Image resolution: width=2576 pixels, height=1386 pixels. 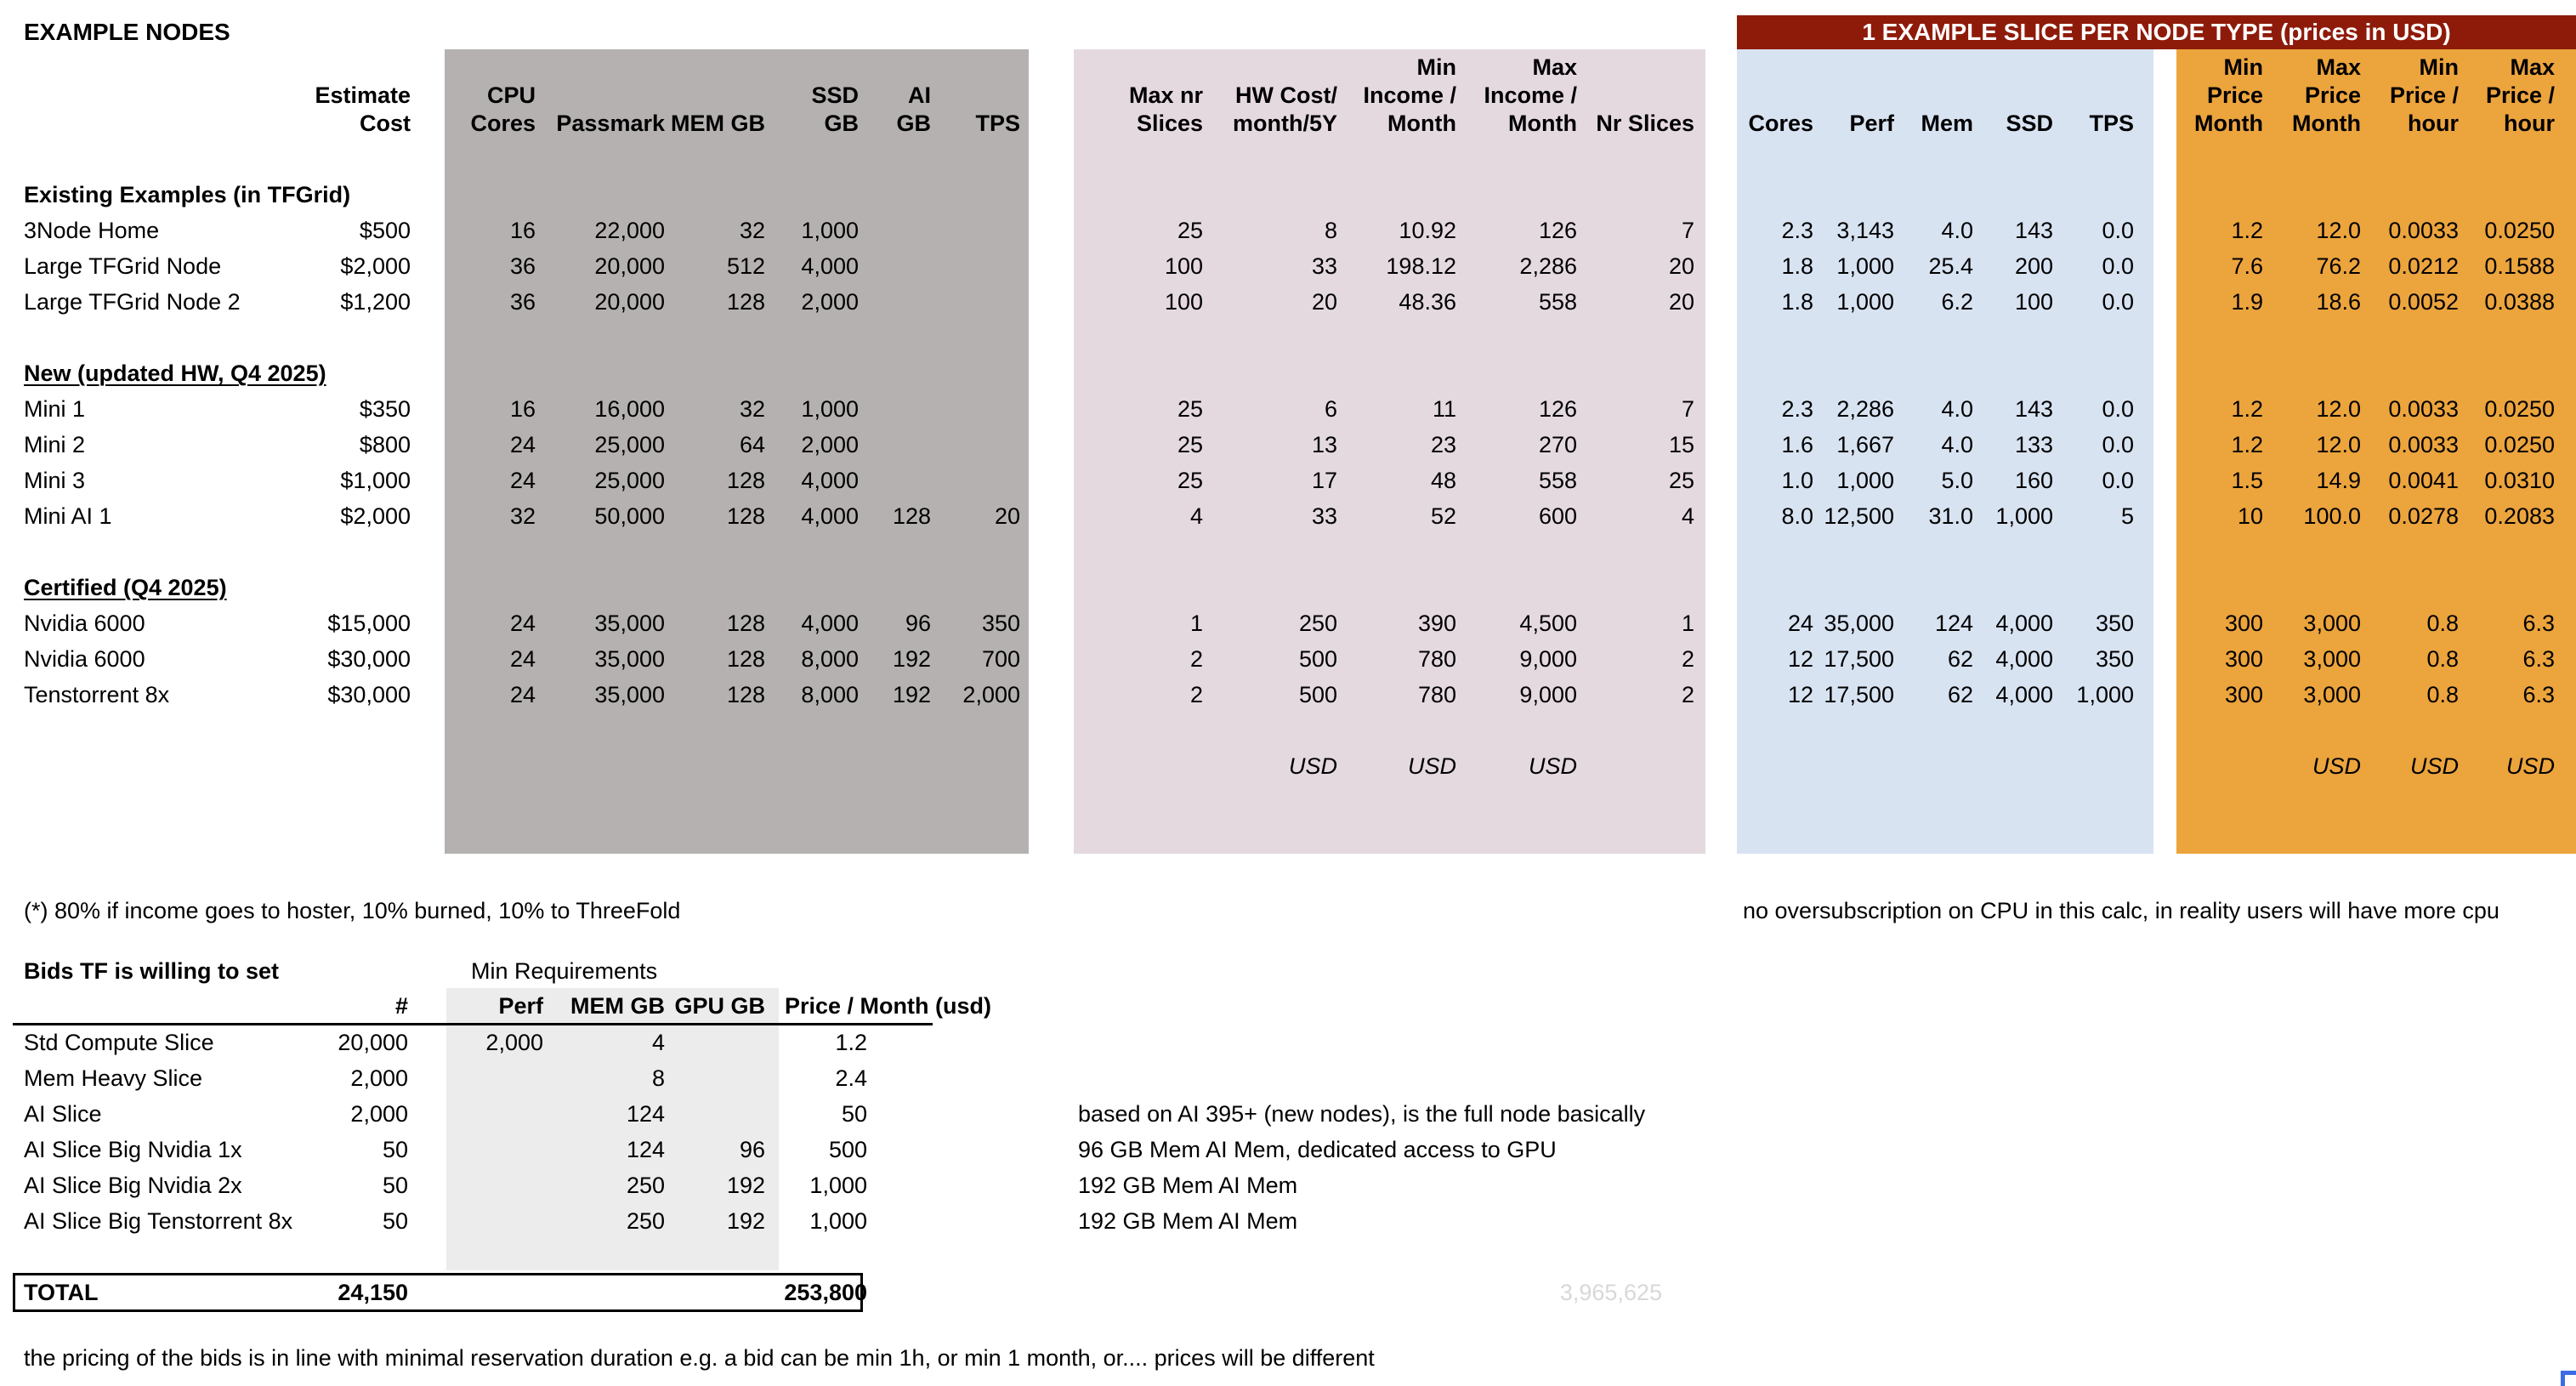 What do you see at coordinates (1410, 95) in the screenshot?
I see `col-header-minincome: Min Income / Month` at bounding box center [1410, 95].